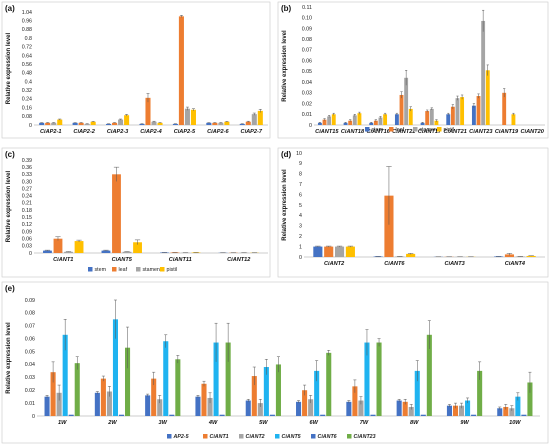  I want to click on y-tick-label: 5, so click(300, 206).